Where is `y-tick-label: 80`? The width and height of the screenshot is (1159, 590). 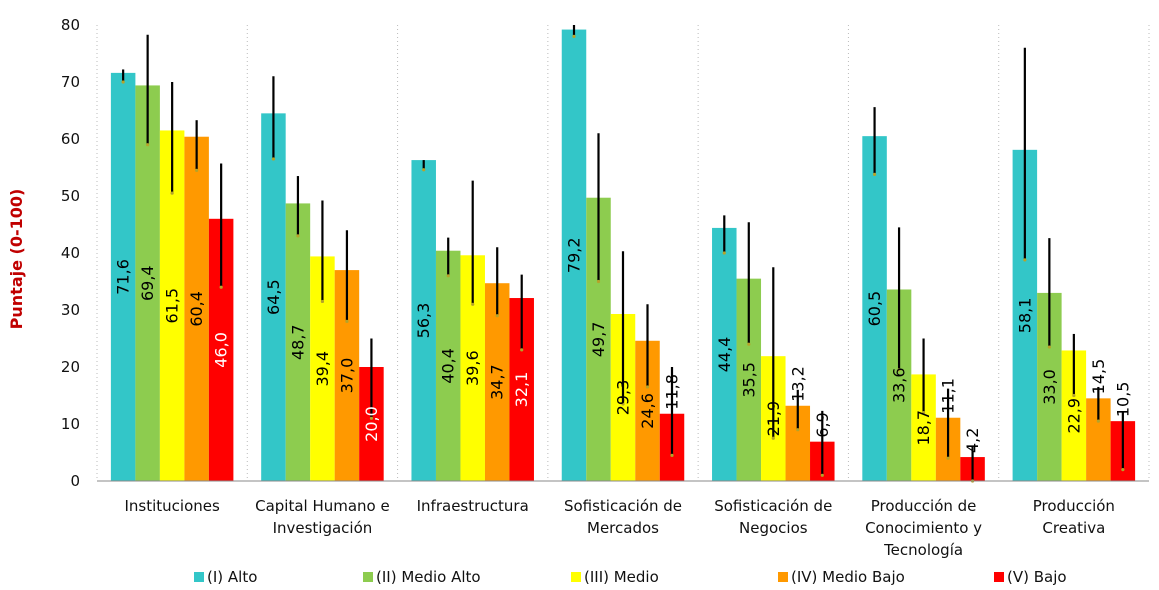 y-tick-label: 80 is located at coordinates (70, 25).